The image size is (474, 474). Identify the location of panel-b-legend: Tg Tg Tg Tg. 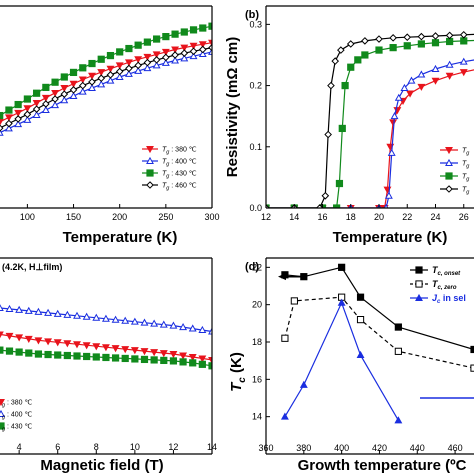
(455, 171).